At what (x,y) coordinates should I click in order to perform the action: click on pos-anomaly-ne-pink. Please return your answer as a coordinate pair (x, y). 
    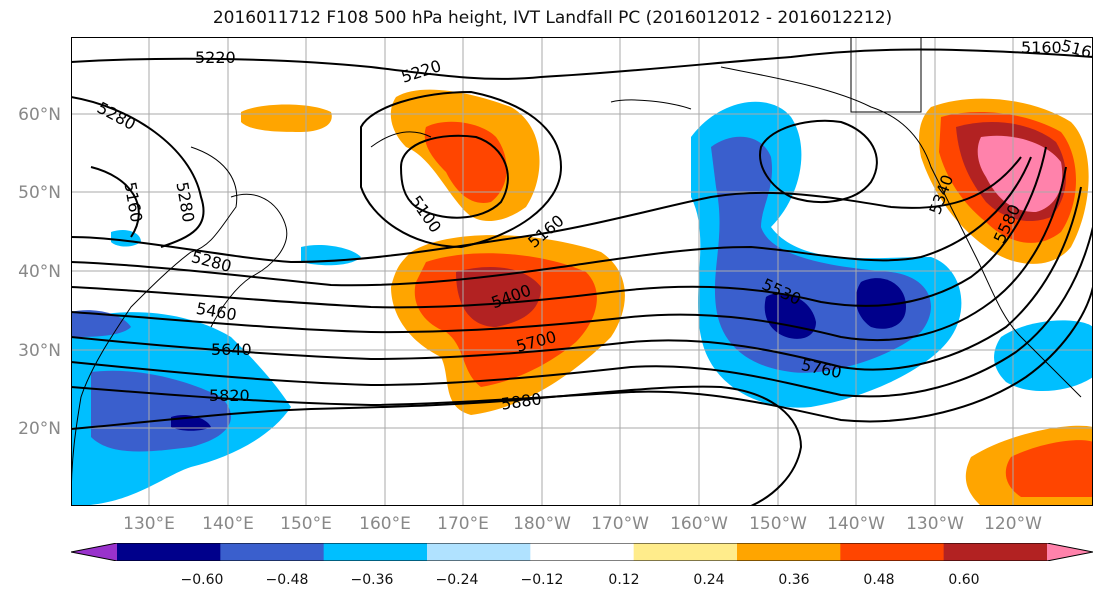
    Looking at the image, I should click on (1020, 173).